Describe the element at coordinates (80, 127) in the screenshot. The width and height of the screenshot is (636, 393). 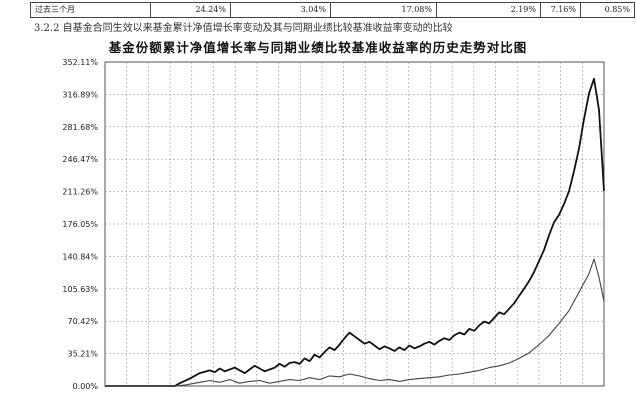
I see `y-tick-label: 281.68%` at that location.